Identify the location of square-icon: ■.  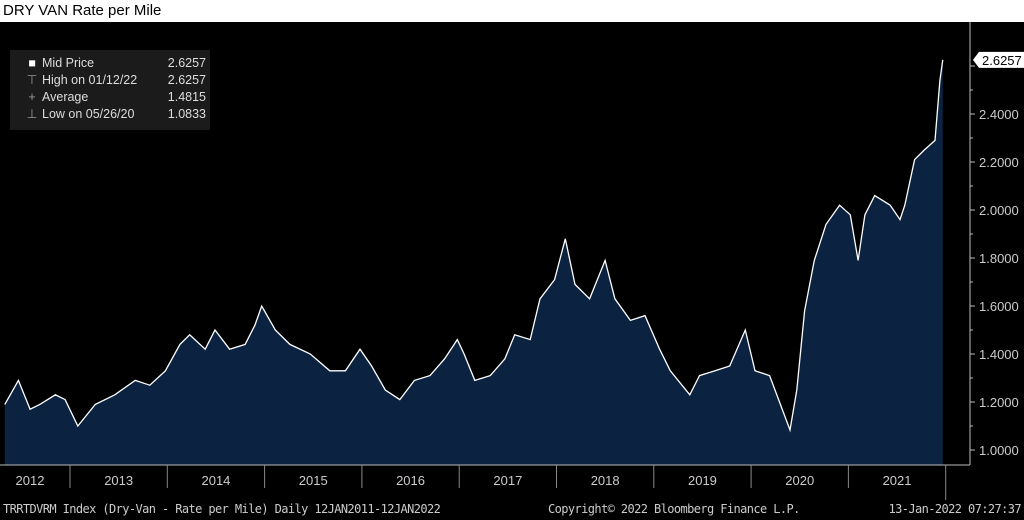
(32, 63).